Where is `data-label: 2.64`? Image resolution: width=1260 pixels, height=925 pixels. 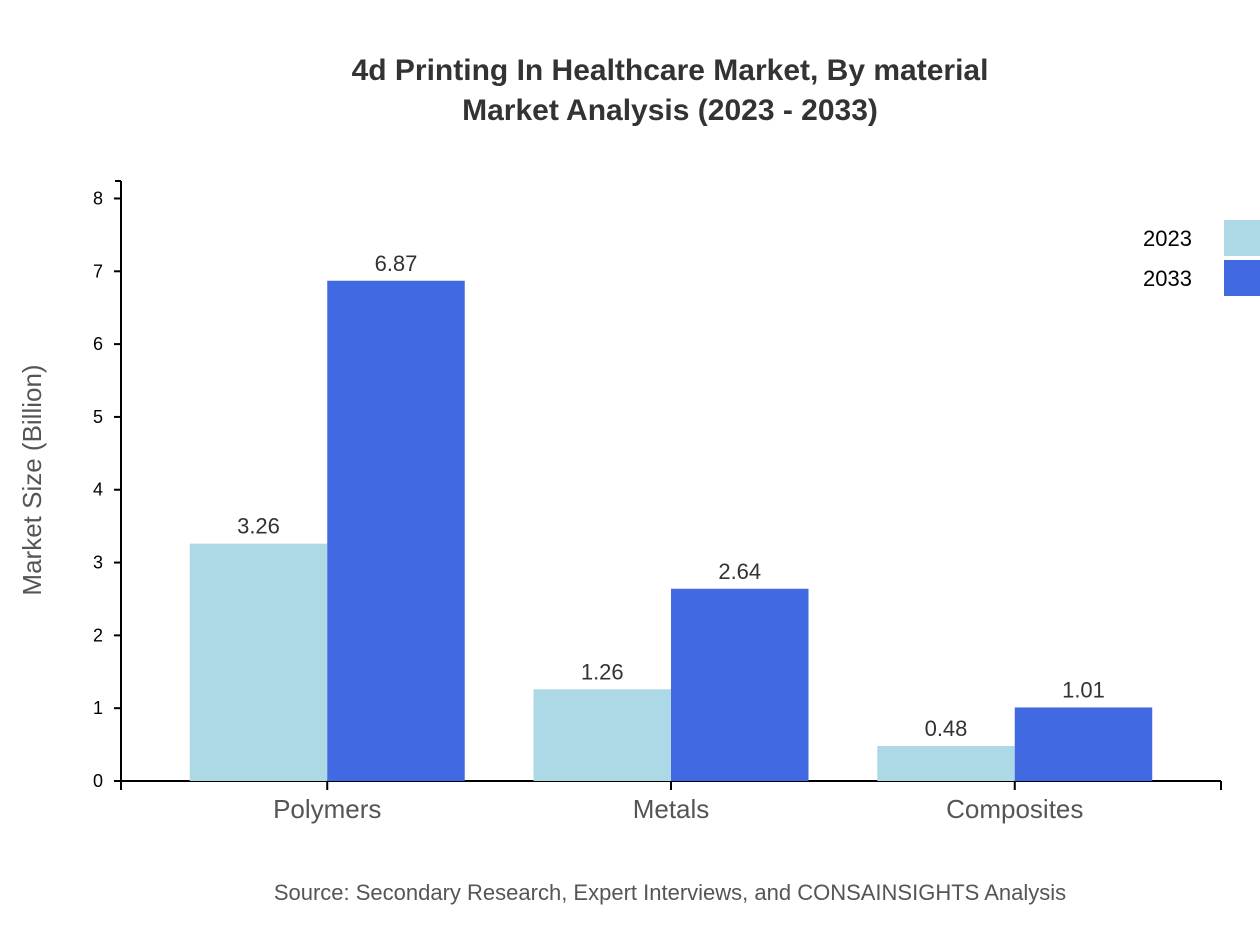
data-label: 2.64 is located at coordinates (739, 571).